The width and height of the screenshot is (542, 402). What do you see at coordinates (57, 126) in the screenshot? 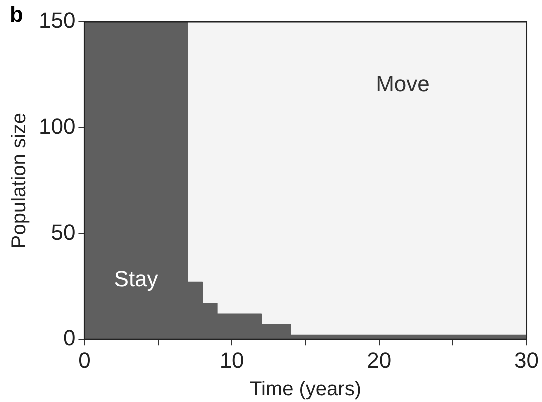
I see `y-tick-label: 100` at bounding box center [57, 126].